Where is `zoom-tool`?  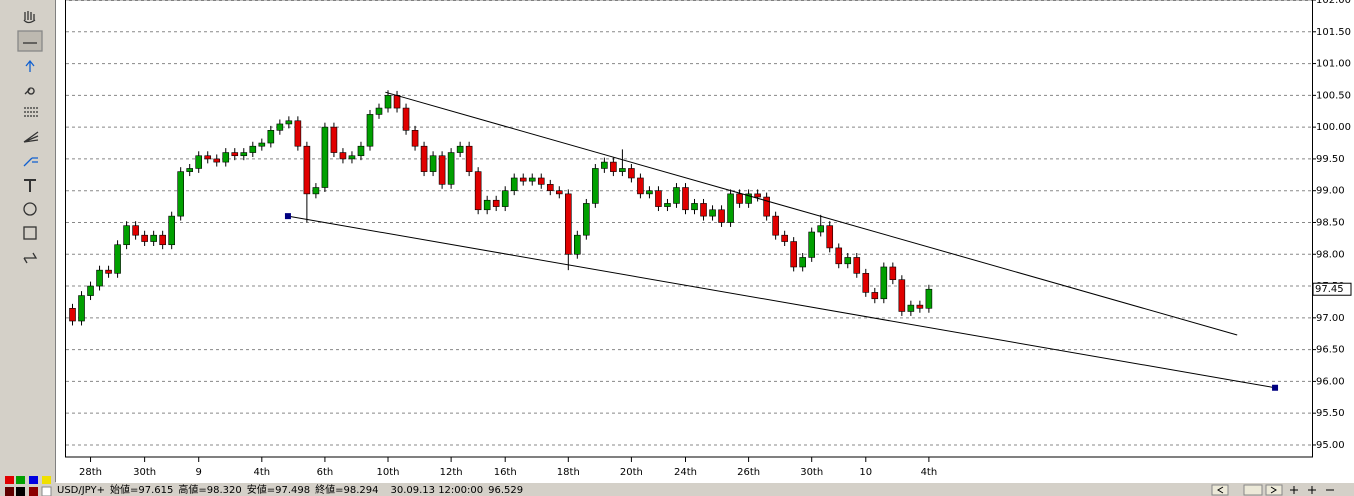
zoom-tool is located at coordinates (29, 91).